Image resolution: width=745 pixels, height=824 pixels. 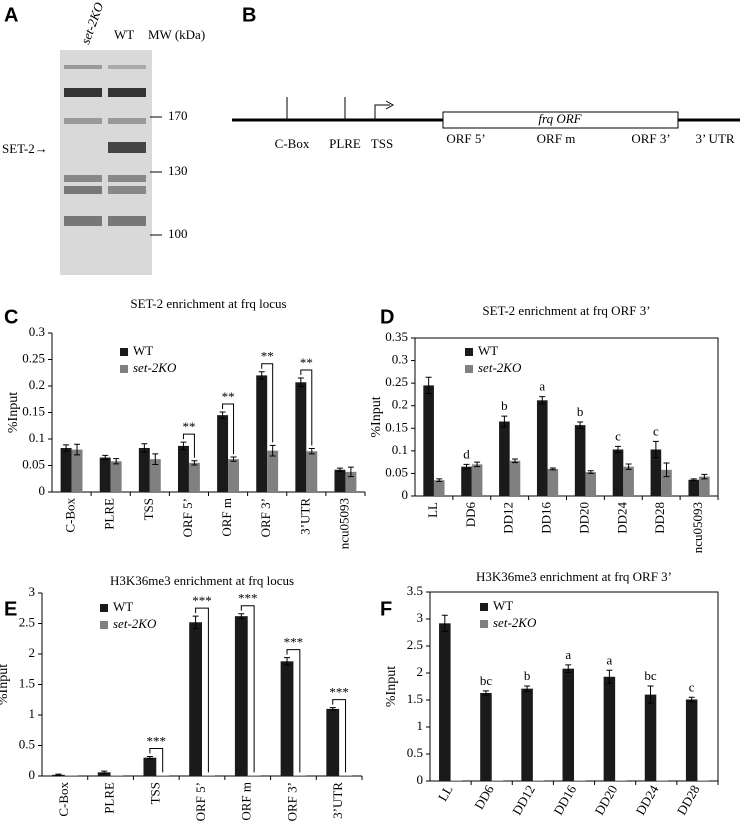 I want to click on letter-label: bc, so click(x=486, y=680).